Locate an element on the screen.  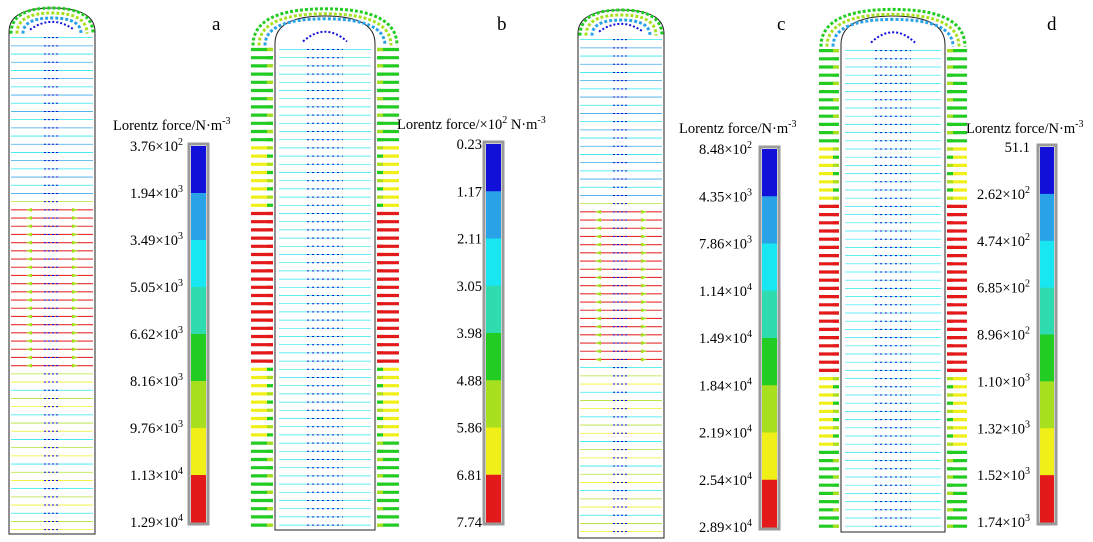
tick-exponent: 2 is located at coordinates (1027, 190).